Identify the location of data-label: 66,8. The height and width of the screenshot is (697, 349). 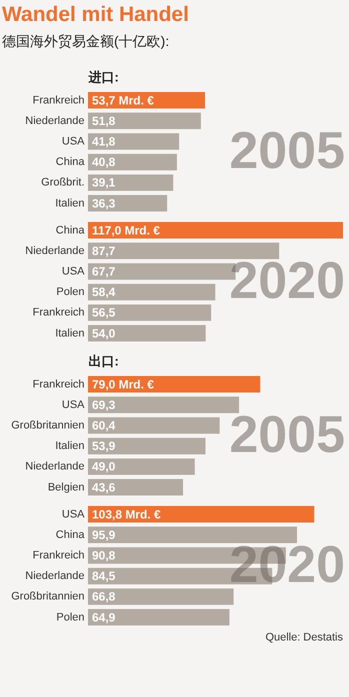
(104, 596).